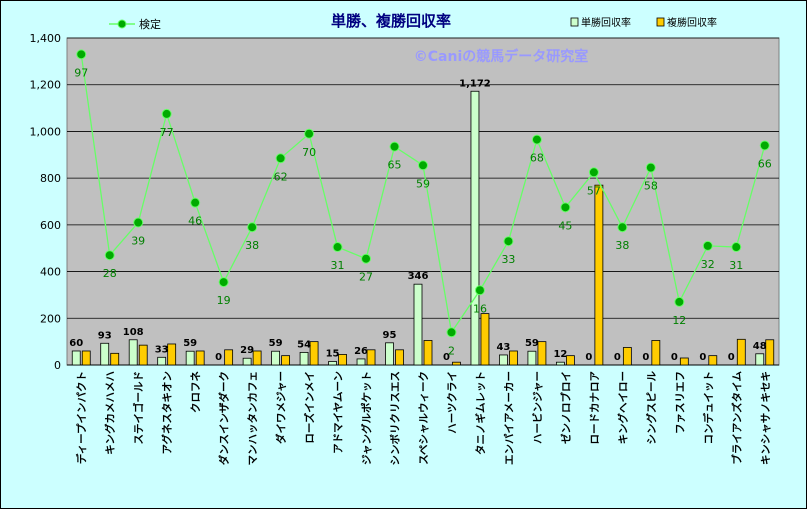  Describe the element at coordinates (679, 320) in the screenshot. I see `kentei-value-label: 12` at that location.